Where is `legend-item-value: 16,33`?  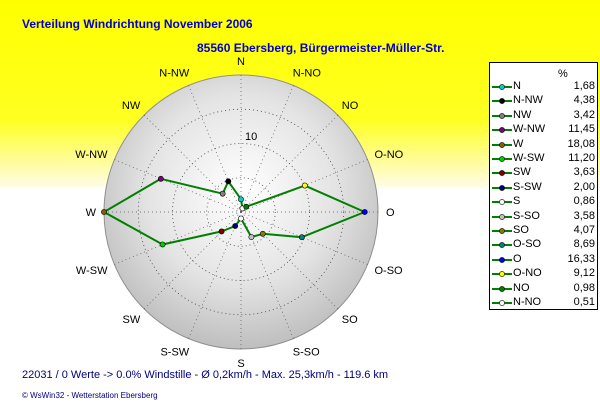
legend-item-value: 16,33 is located at coordinates (581, 258).